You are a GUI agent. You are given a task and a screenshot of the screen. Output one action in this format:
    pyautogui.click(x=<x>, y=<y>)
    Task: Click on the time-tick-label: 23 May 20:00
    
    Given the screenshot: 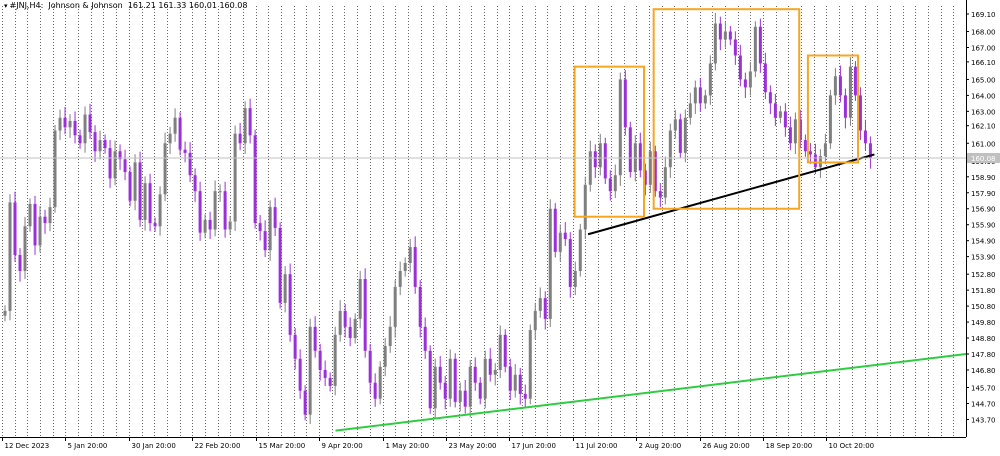 What is the action you would take?
    pyautogui.click(x=473, y=446)
    